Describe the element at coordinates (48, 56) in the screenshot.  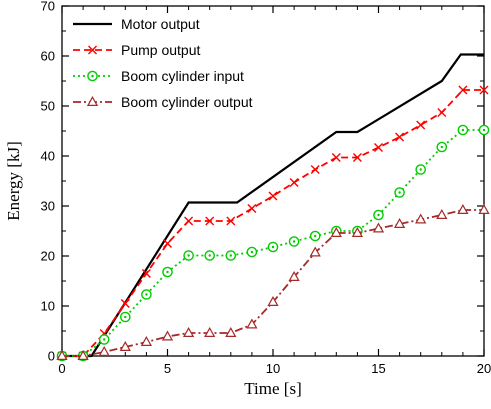
I see `y-tick-label: 60` at that location.